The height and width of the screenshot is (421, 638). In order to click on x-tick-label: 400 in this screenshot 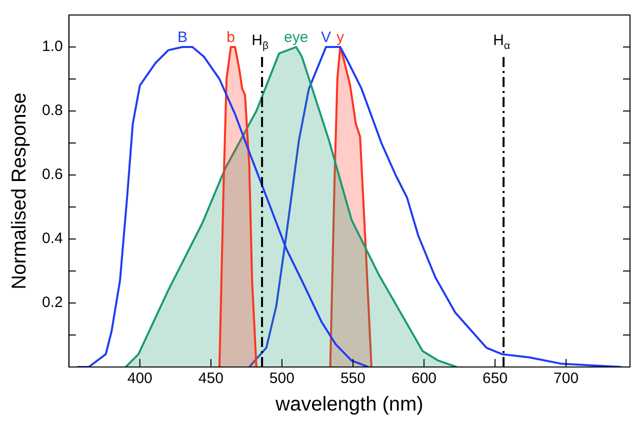, I will do `click(139, 379)`.